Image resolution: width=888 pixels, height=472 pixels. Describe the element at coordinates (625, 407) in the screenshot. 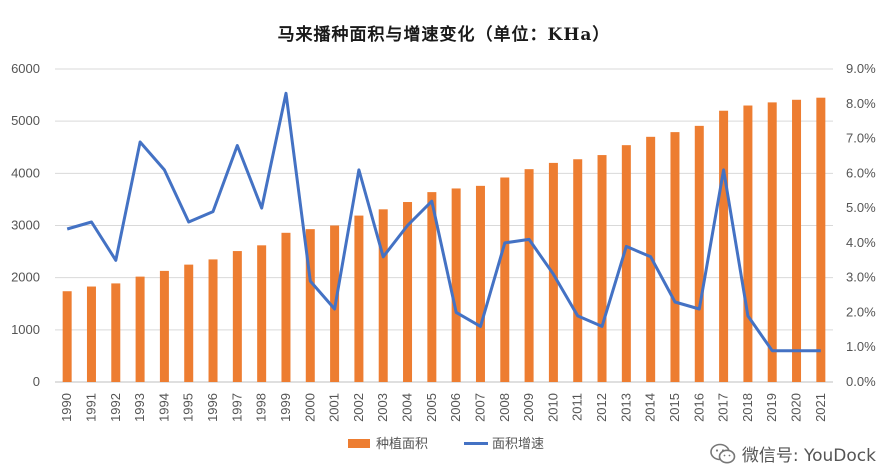

I see `x-tick-label: 2013` at that location.